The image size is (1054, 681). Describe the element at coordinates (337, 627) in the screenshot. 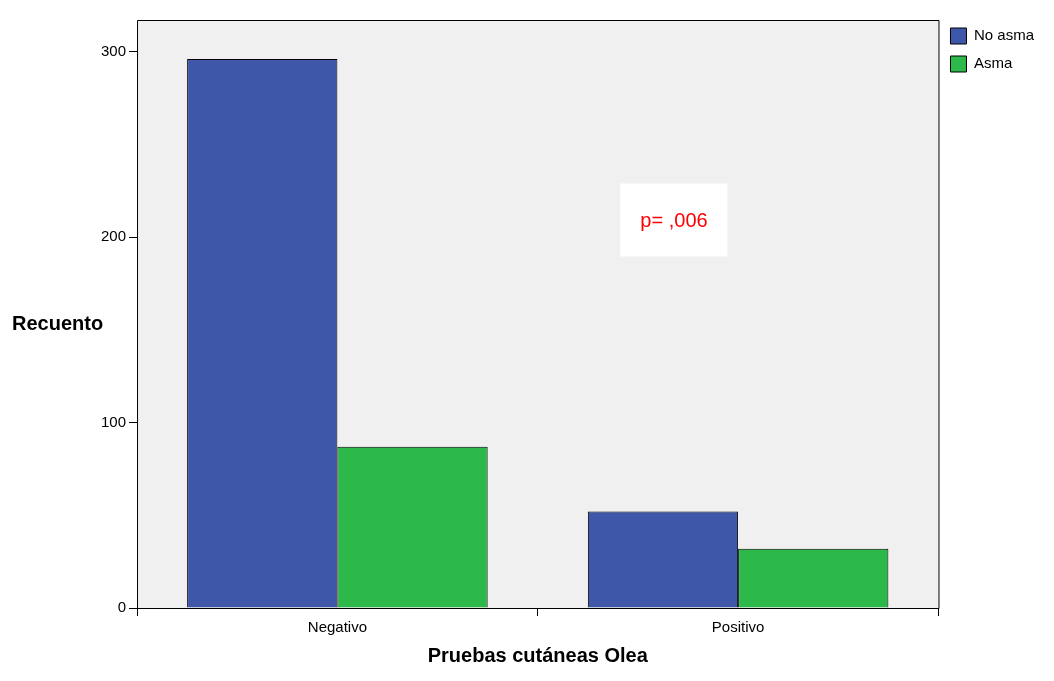

I see `x-tick-label: Negativo` at that location.